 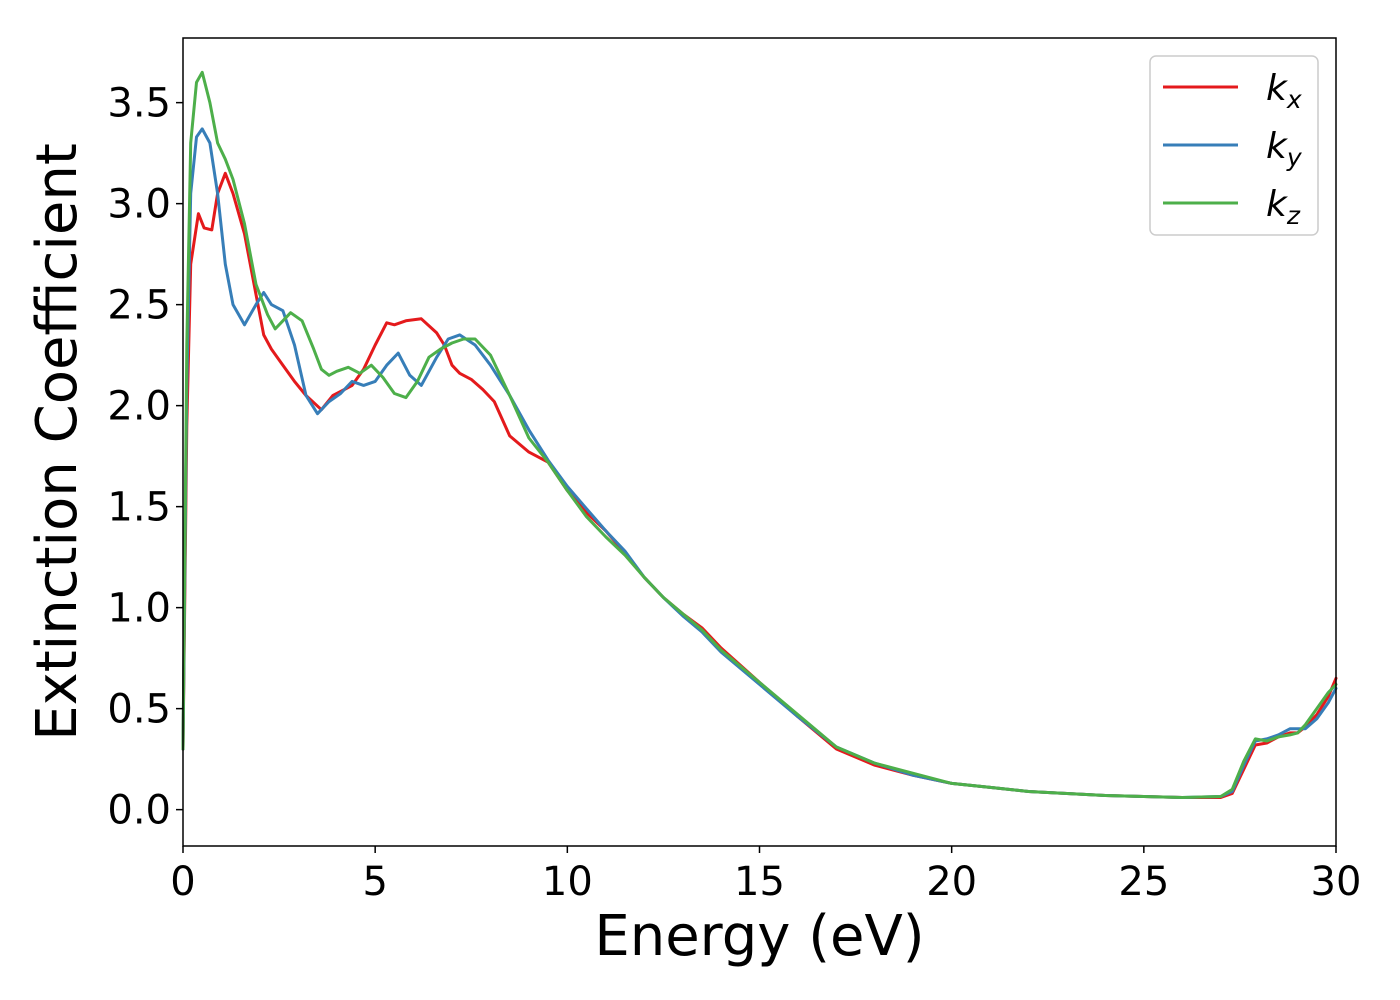 I want to click on x-tick-label: 20, so click(x=951, y=882).